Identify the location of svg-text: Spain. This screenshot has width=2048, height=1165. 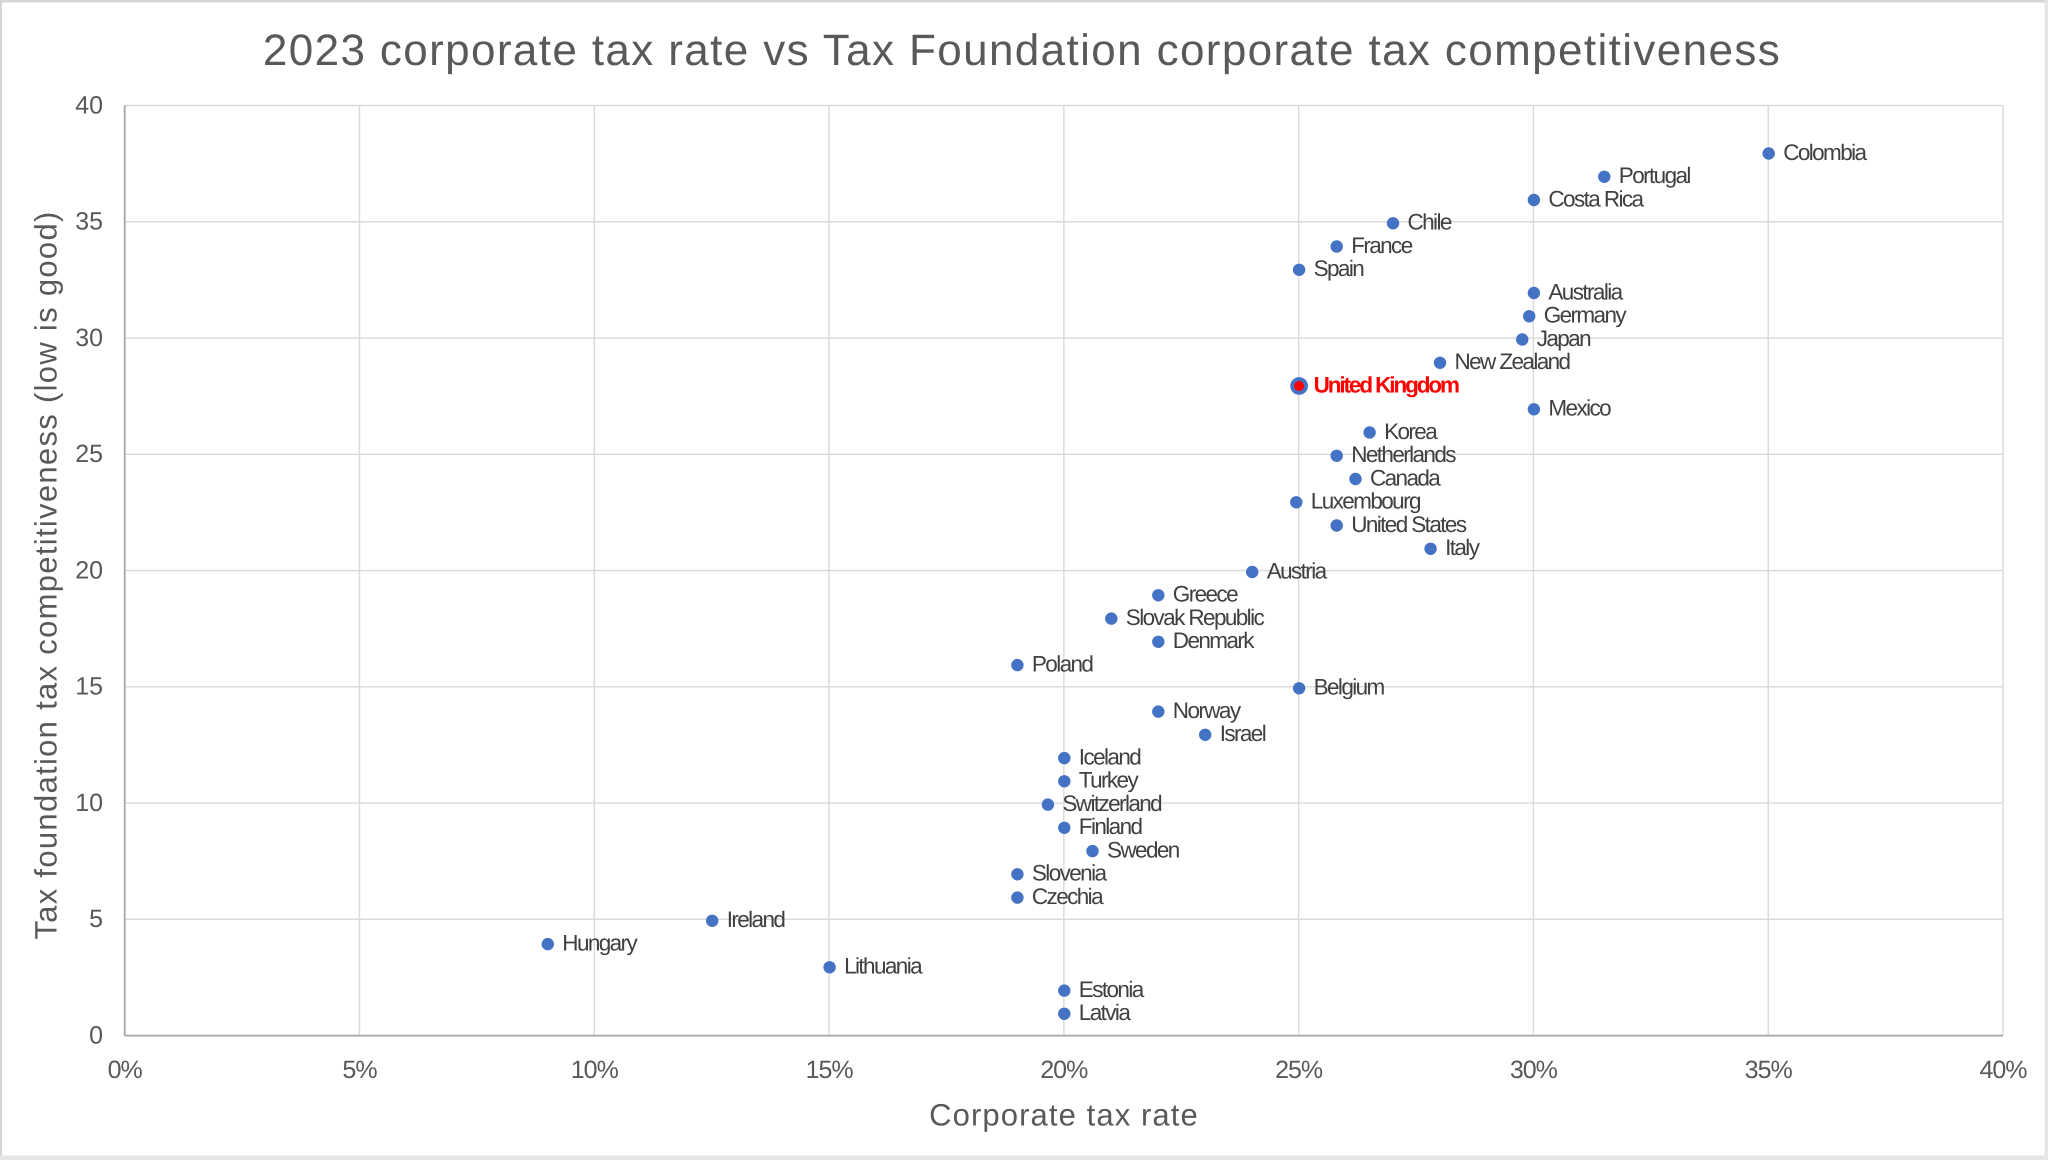
(1339, 268).